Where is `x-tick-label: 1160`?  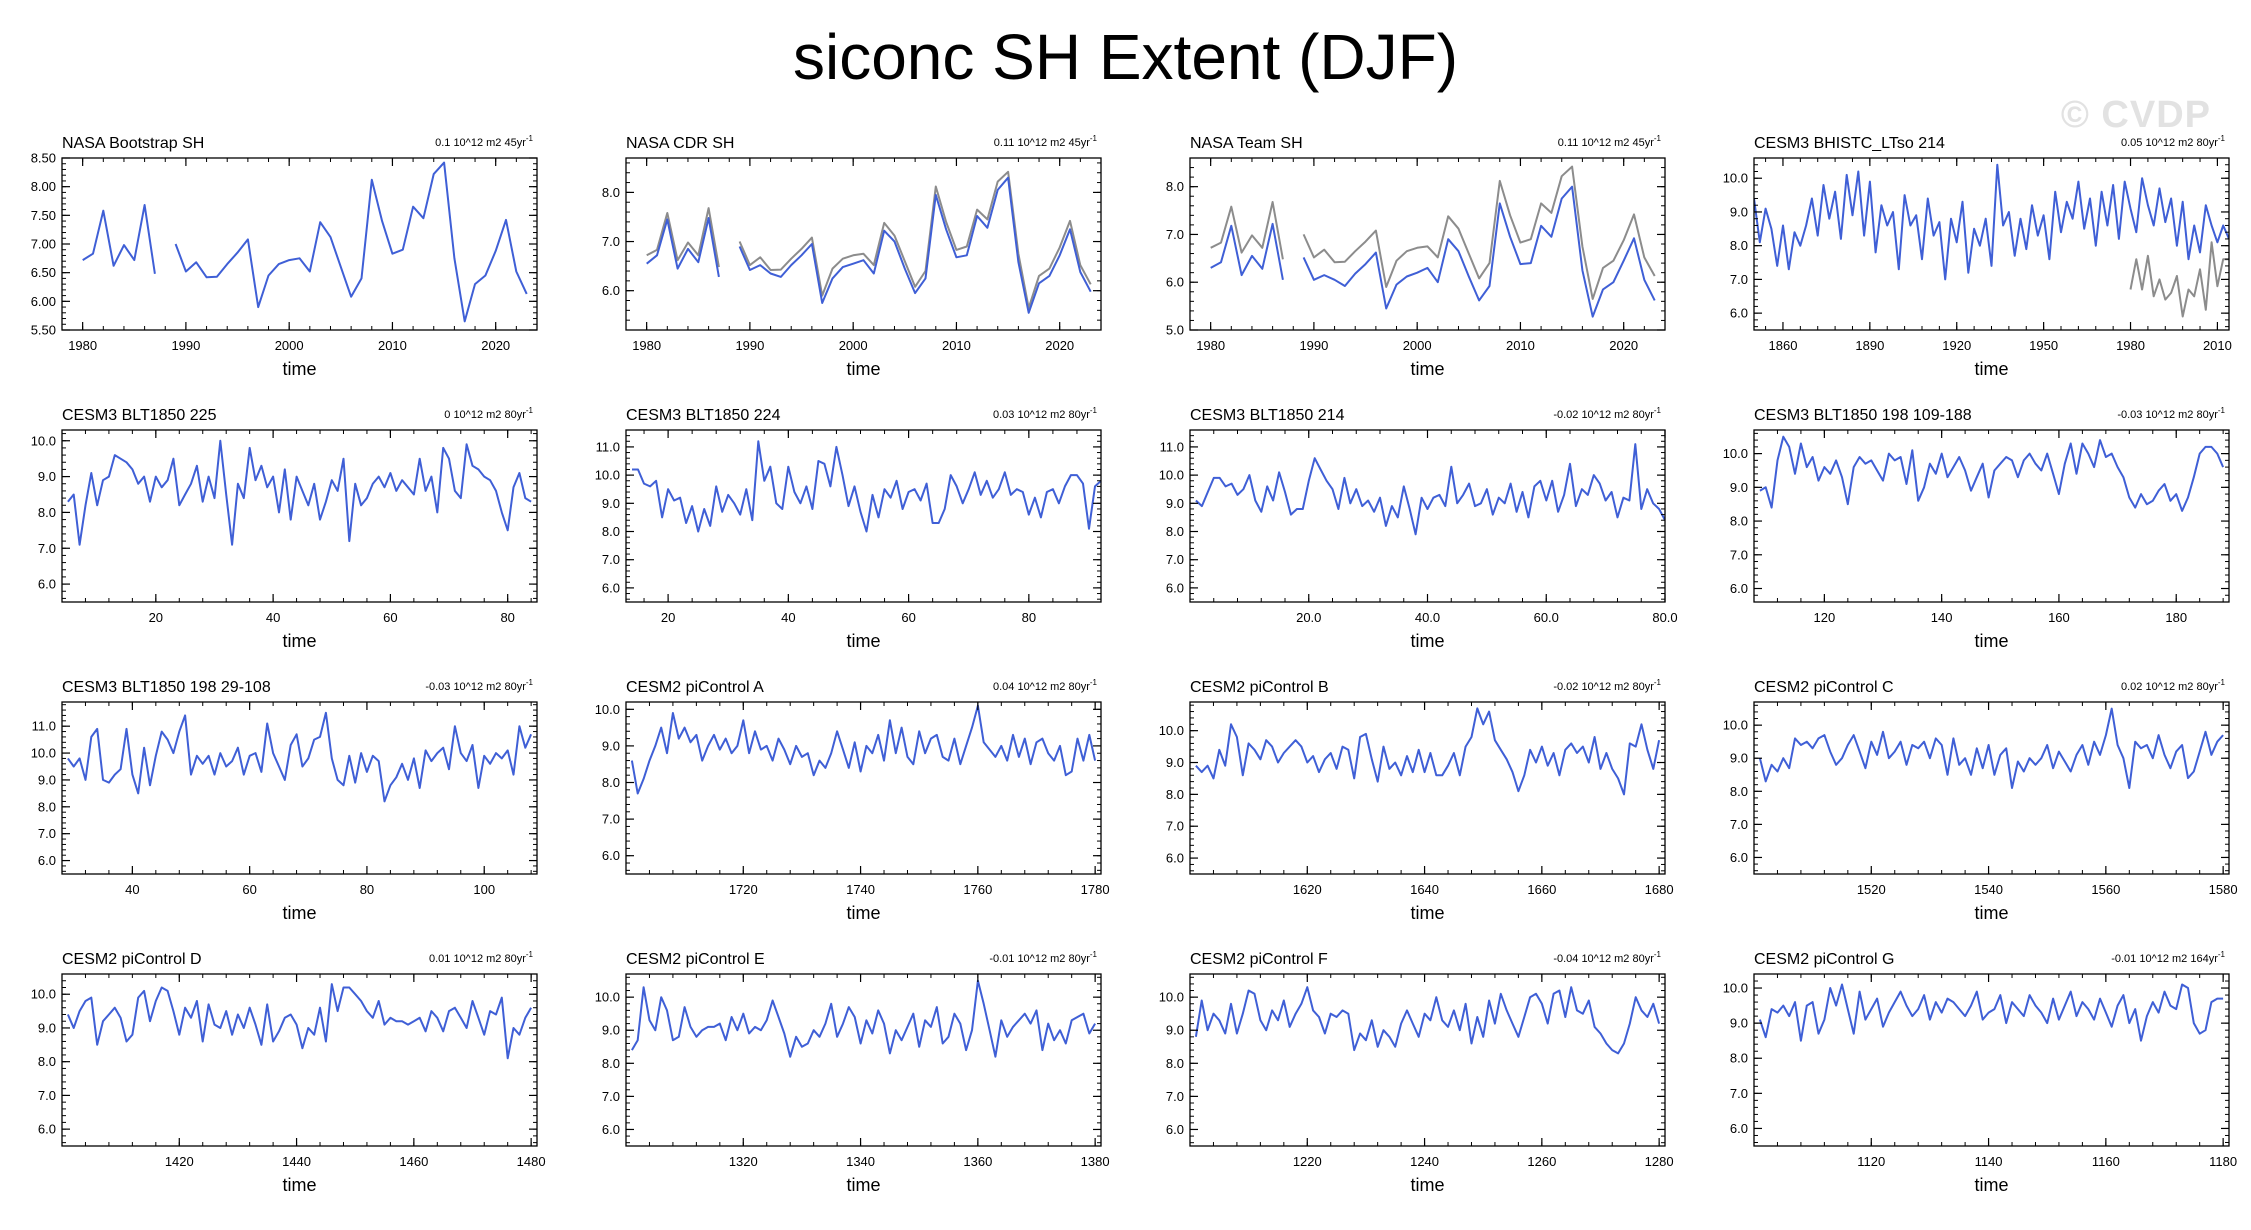
x-tick-label: 1160 is located at coordinates (2106, 1161).